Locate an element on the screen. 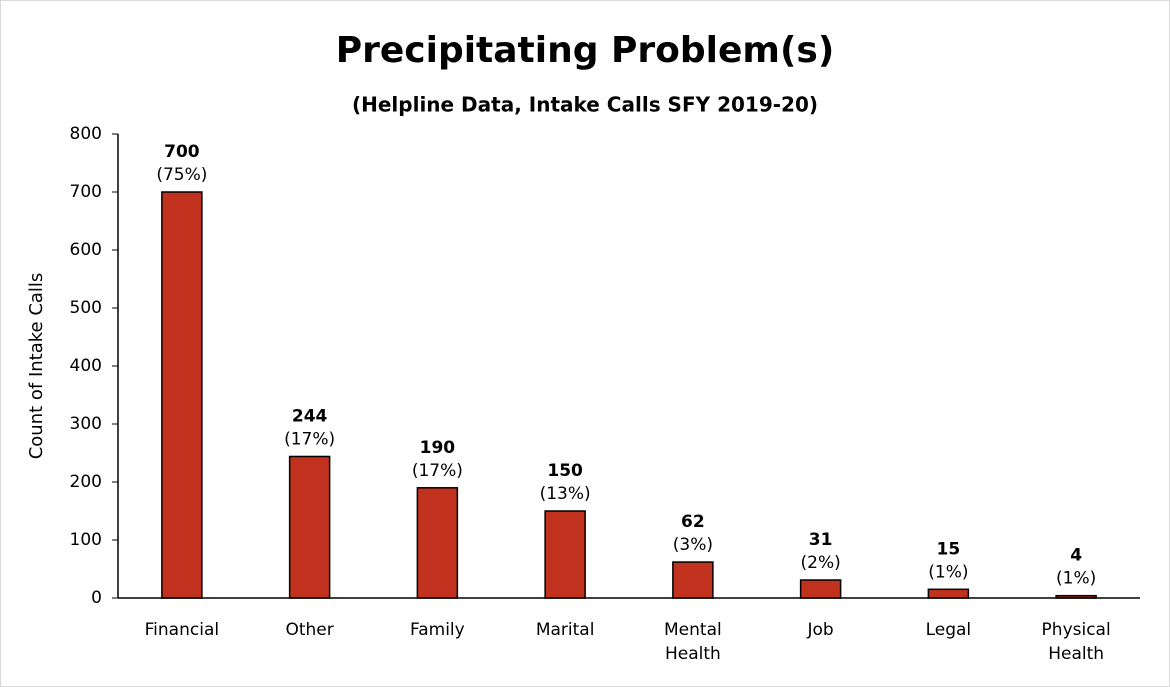  x-tick-label: Physical Health is located at coordinates (1076, 642).